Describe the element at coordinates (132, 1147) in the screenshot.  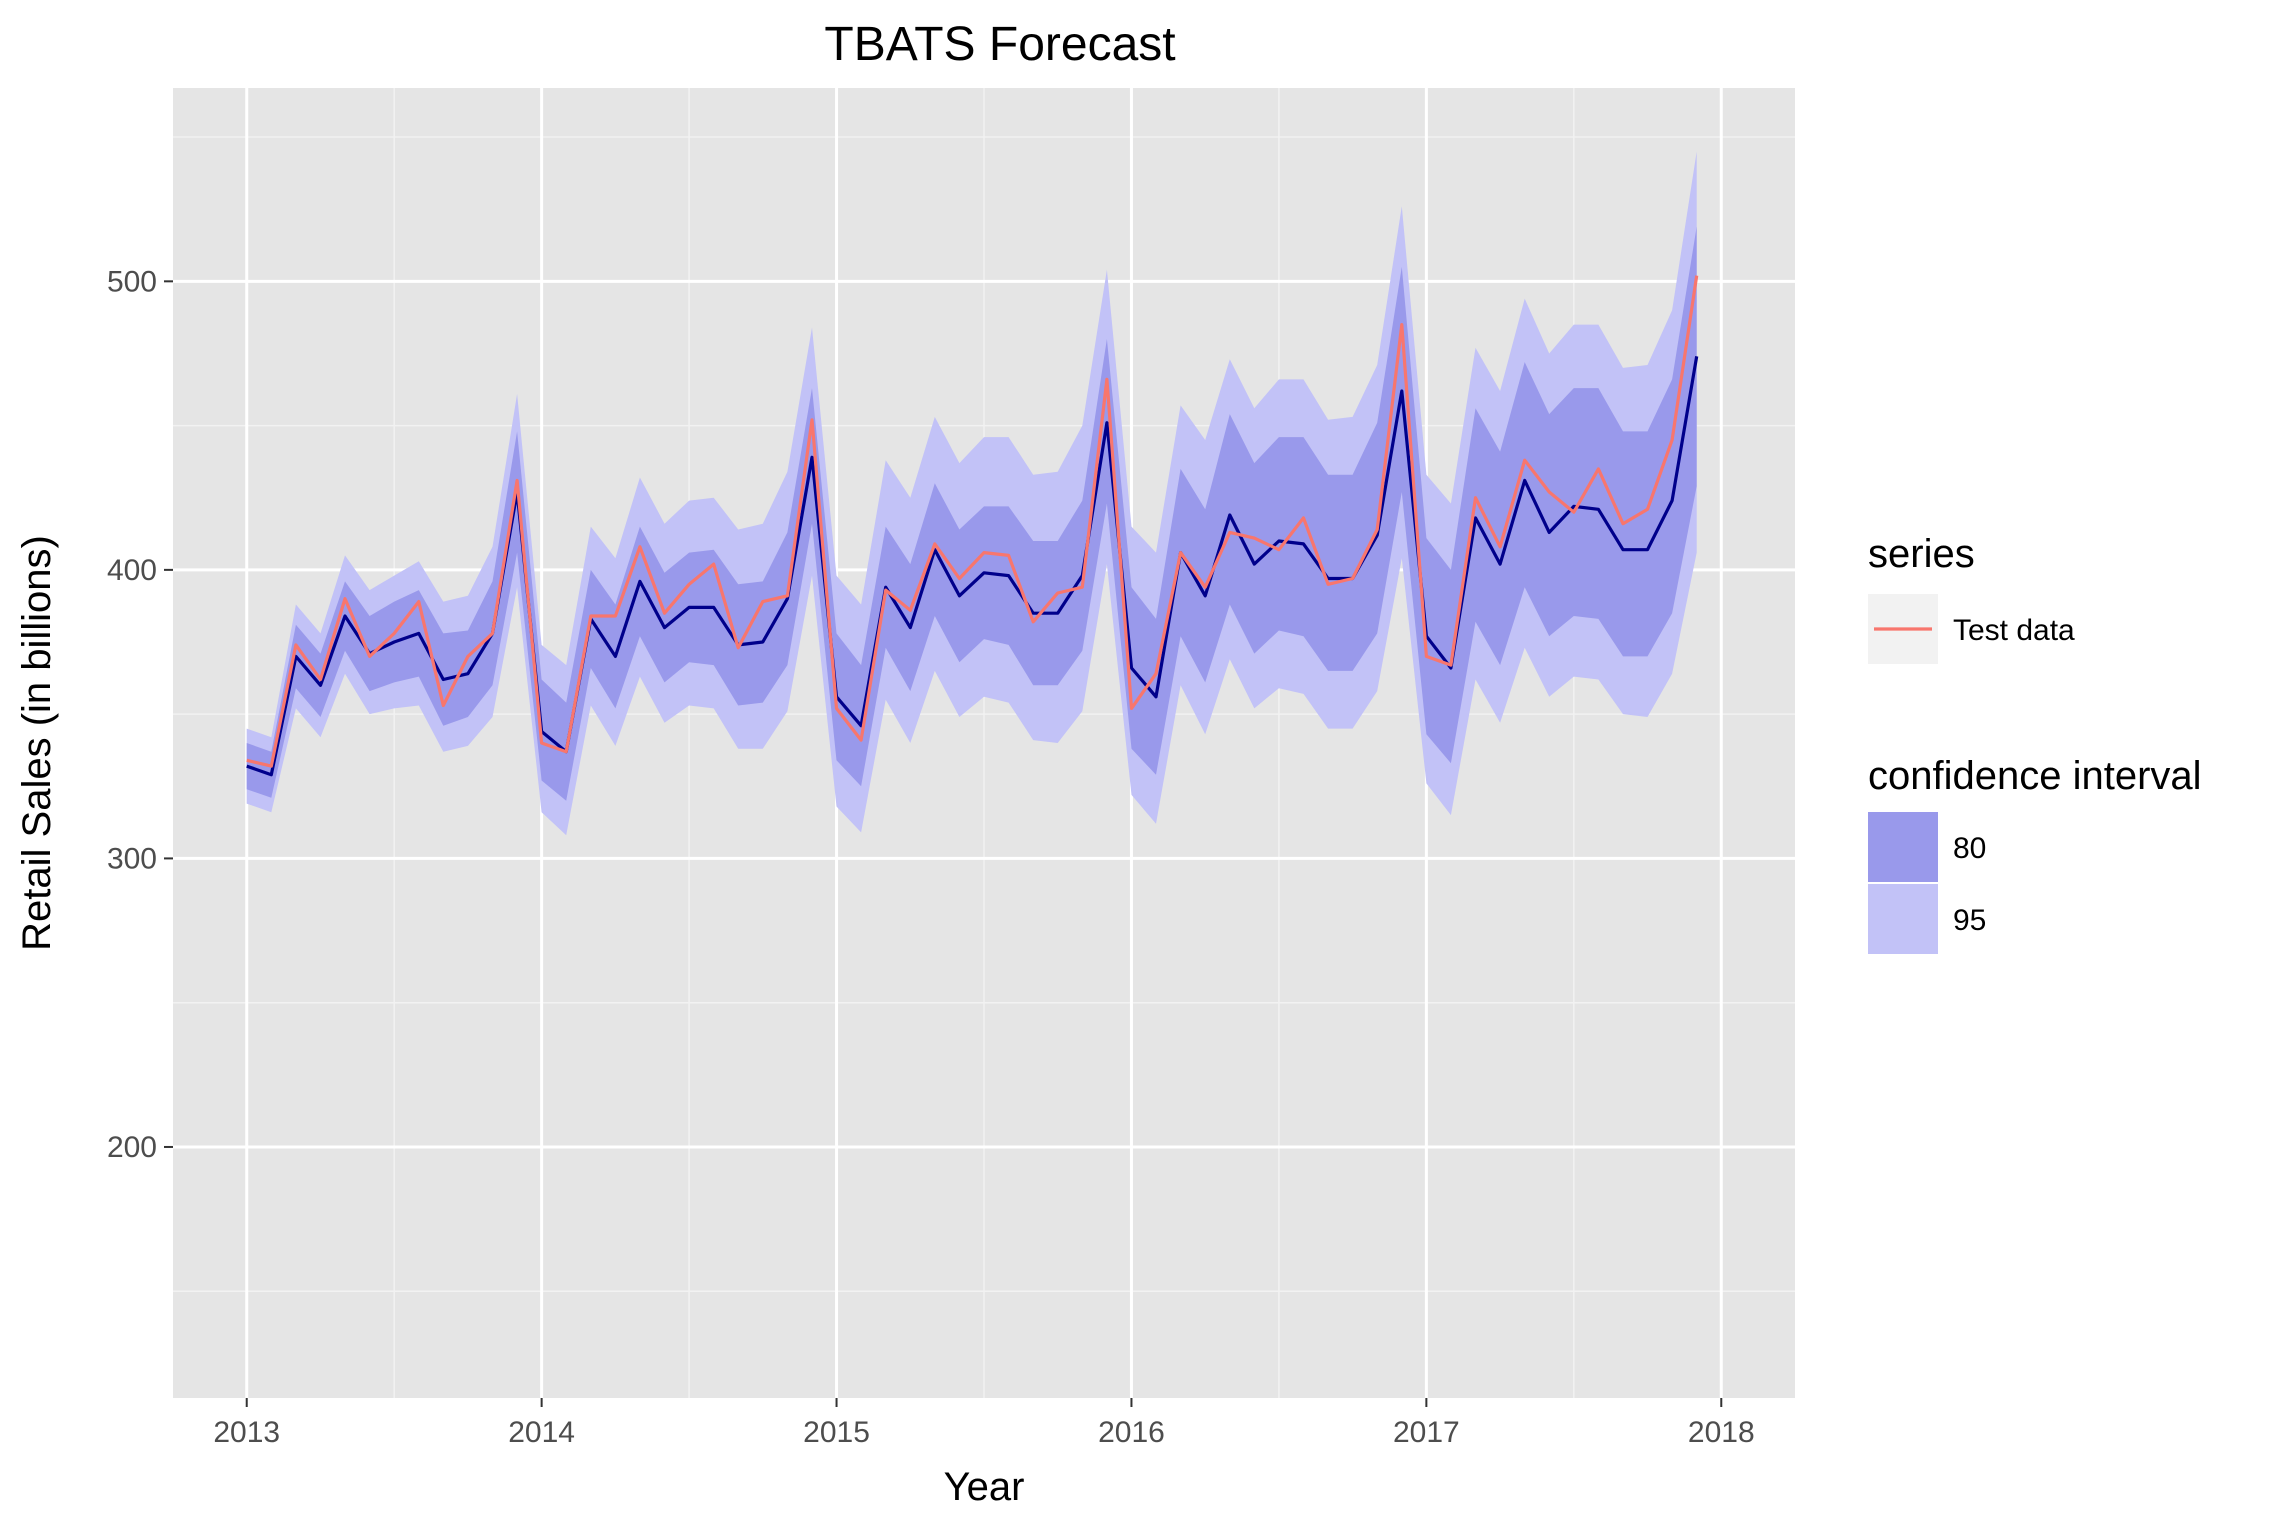
I see `y-tick-label: 200` at that location.